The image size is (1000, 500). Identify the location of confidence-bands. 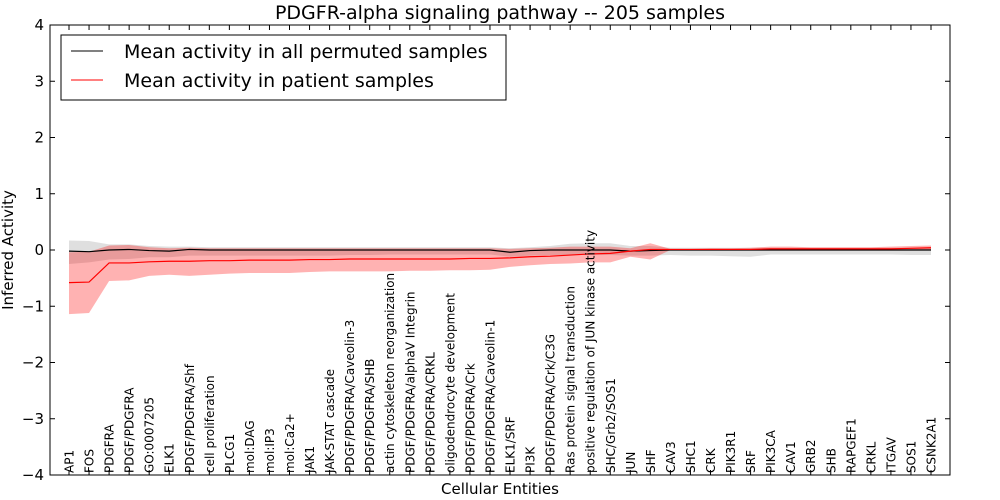
(500, 277).